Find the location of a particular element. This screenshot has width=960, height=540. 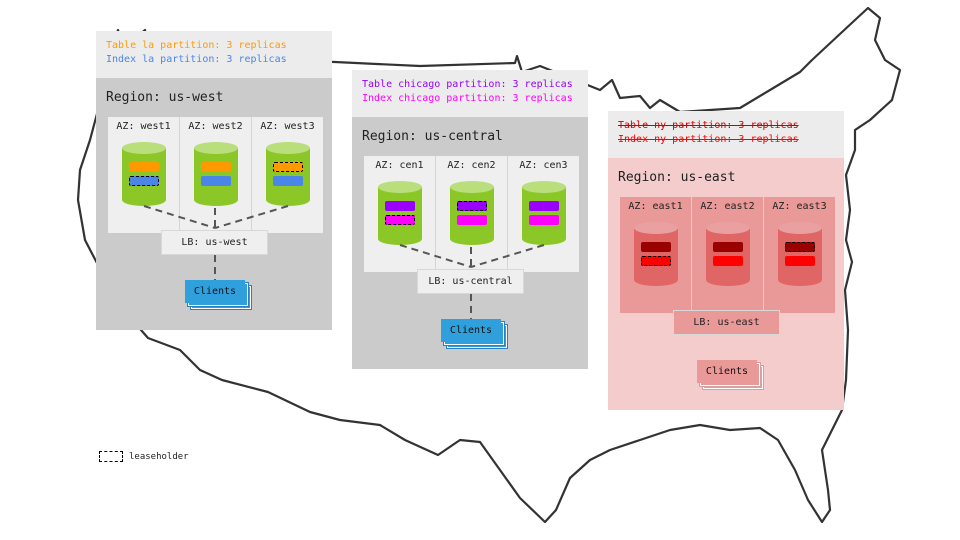

az-label: AZ: west2 is located at coordinates (215, 126).